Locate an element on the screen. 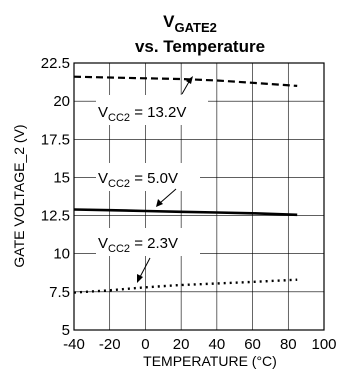 The image size is (351, 375). y-tick-label: 10 is located at coordinates (61, 254).